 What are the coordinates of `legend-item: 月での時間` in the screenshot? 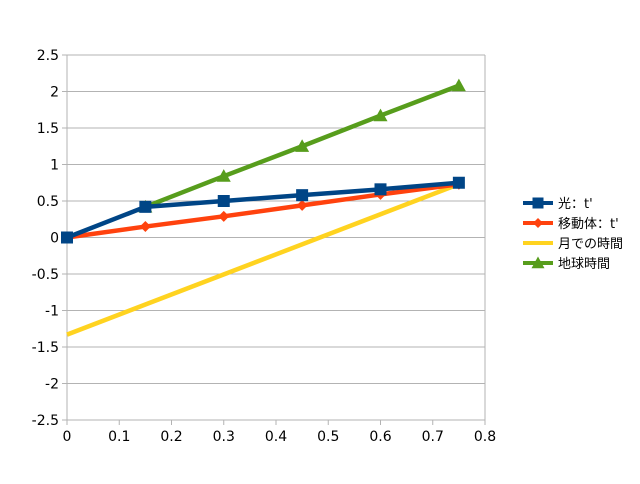 It's located at (573, 244).